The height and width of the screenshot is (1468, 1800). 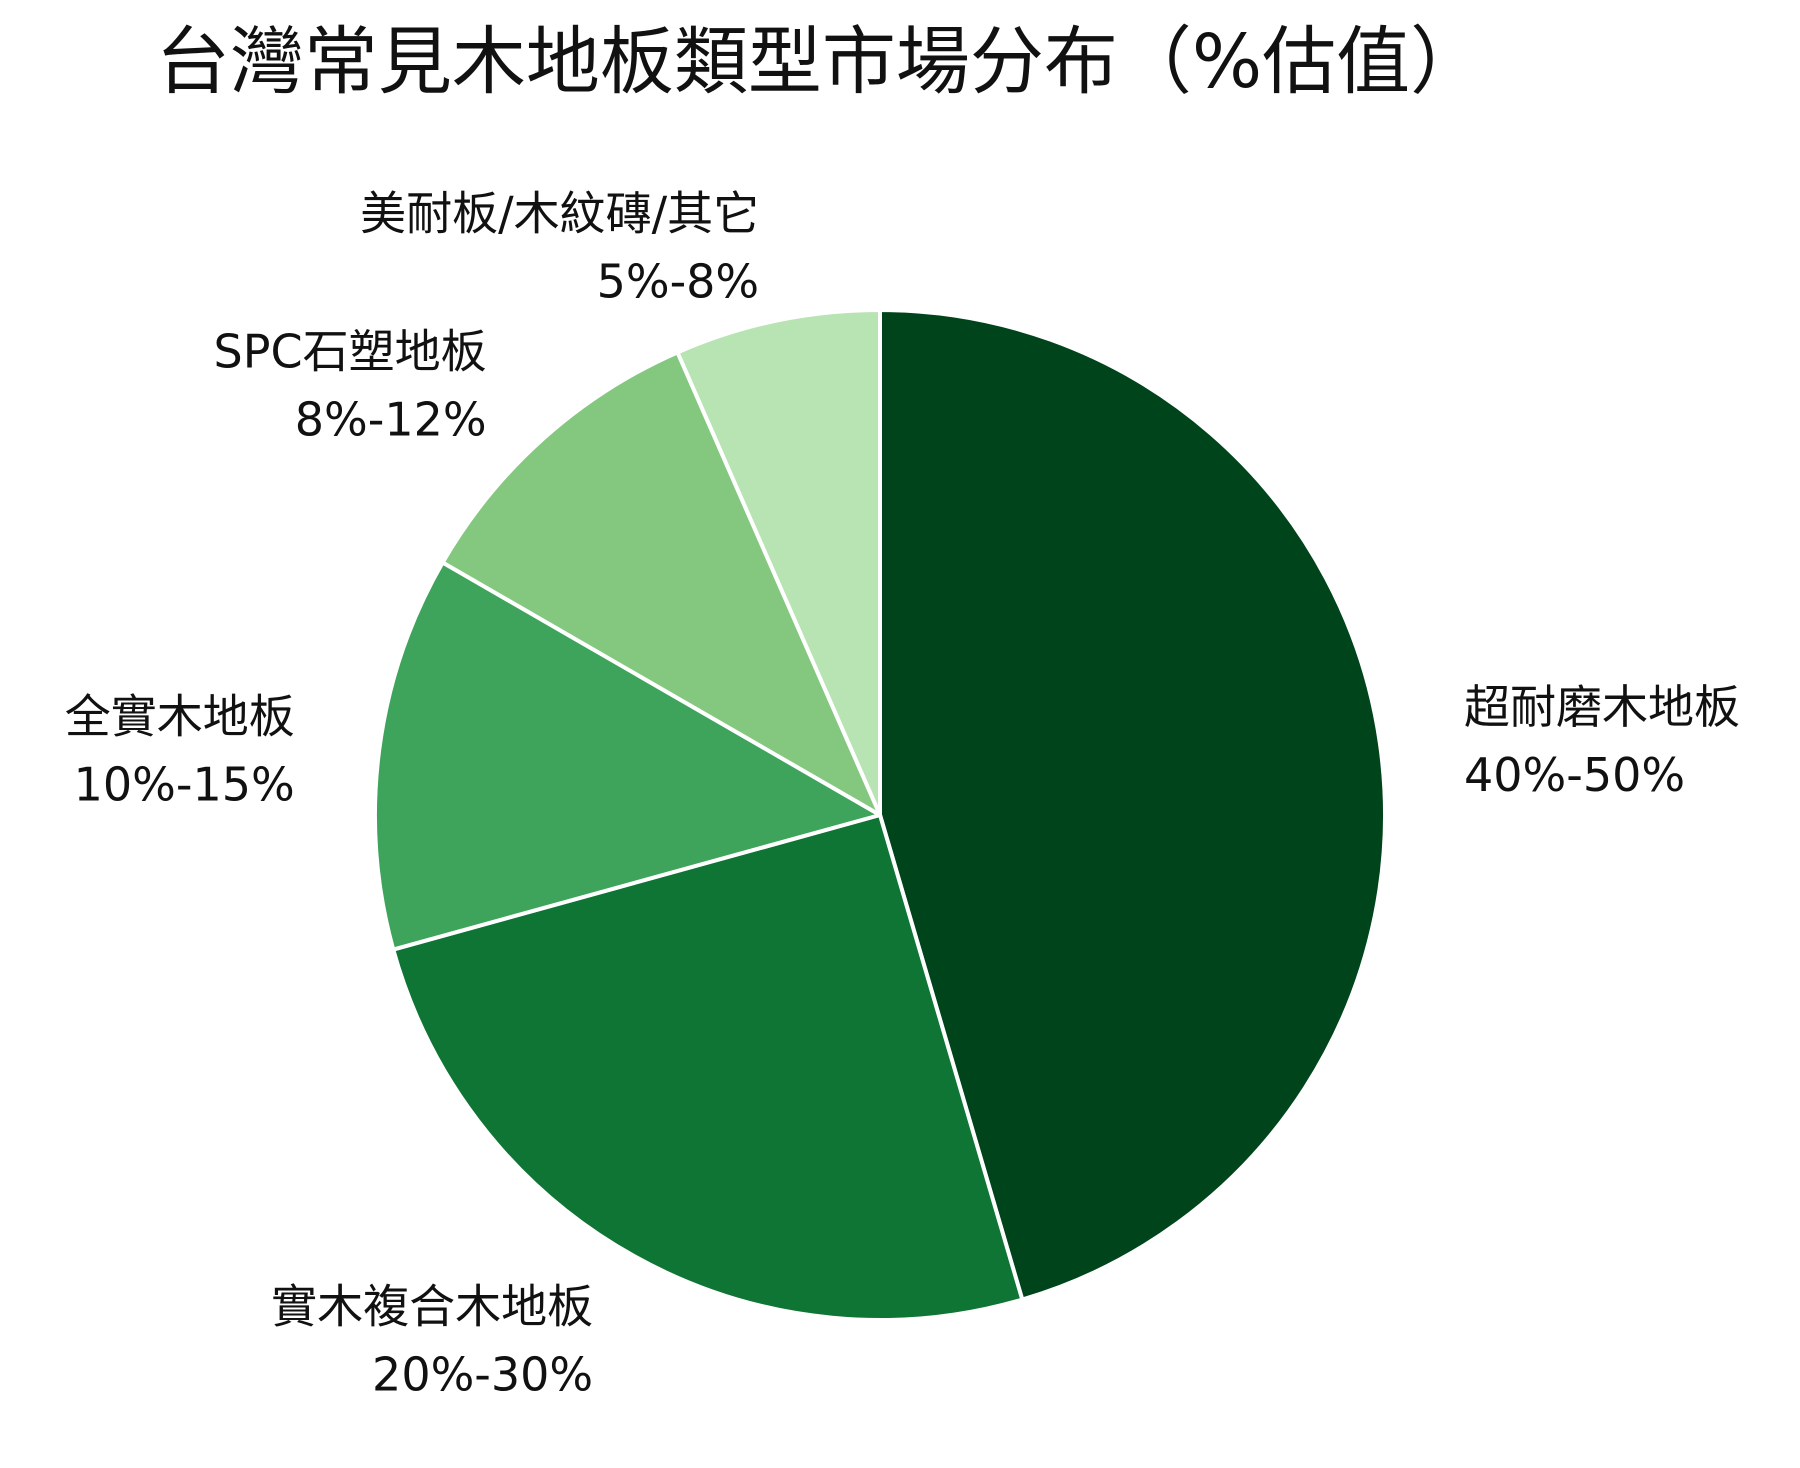 I want to click on slice-label-4: SPC石塑地板, so click(x=350, y=351).